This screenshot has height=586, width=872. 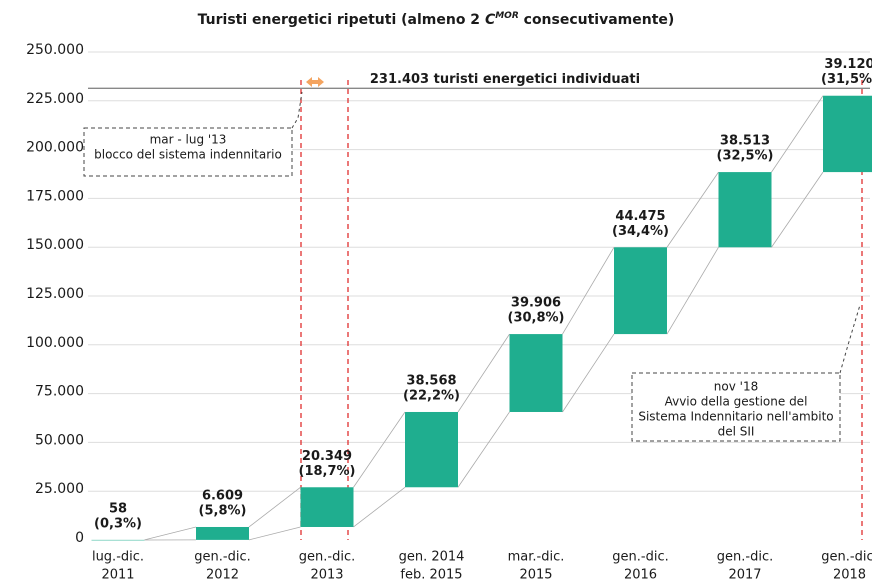 What do you see at coordinates (735, 417) in the screenshot?
I see `annotation-text: Sistema Indennitario nell'ambito` at bounding box center [735, 417].